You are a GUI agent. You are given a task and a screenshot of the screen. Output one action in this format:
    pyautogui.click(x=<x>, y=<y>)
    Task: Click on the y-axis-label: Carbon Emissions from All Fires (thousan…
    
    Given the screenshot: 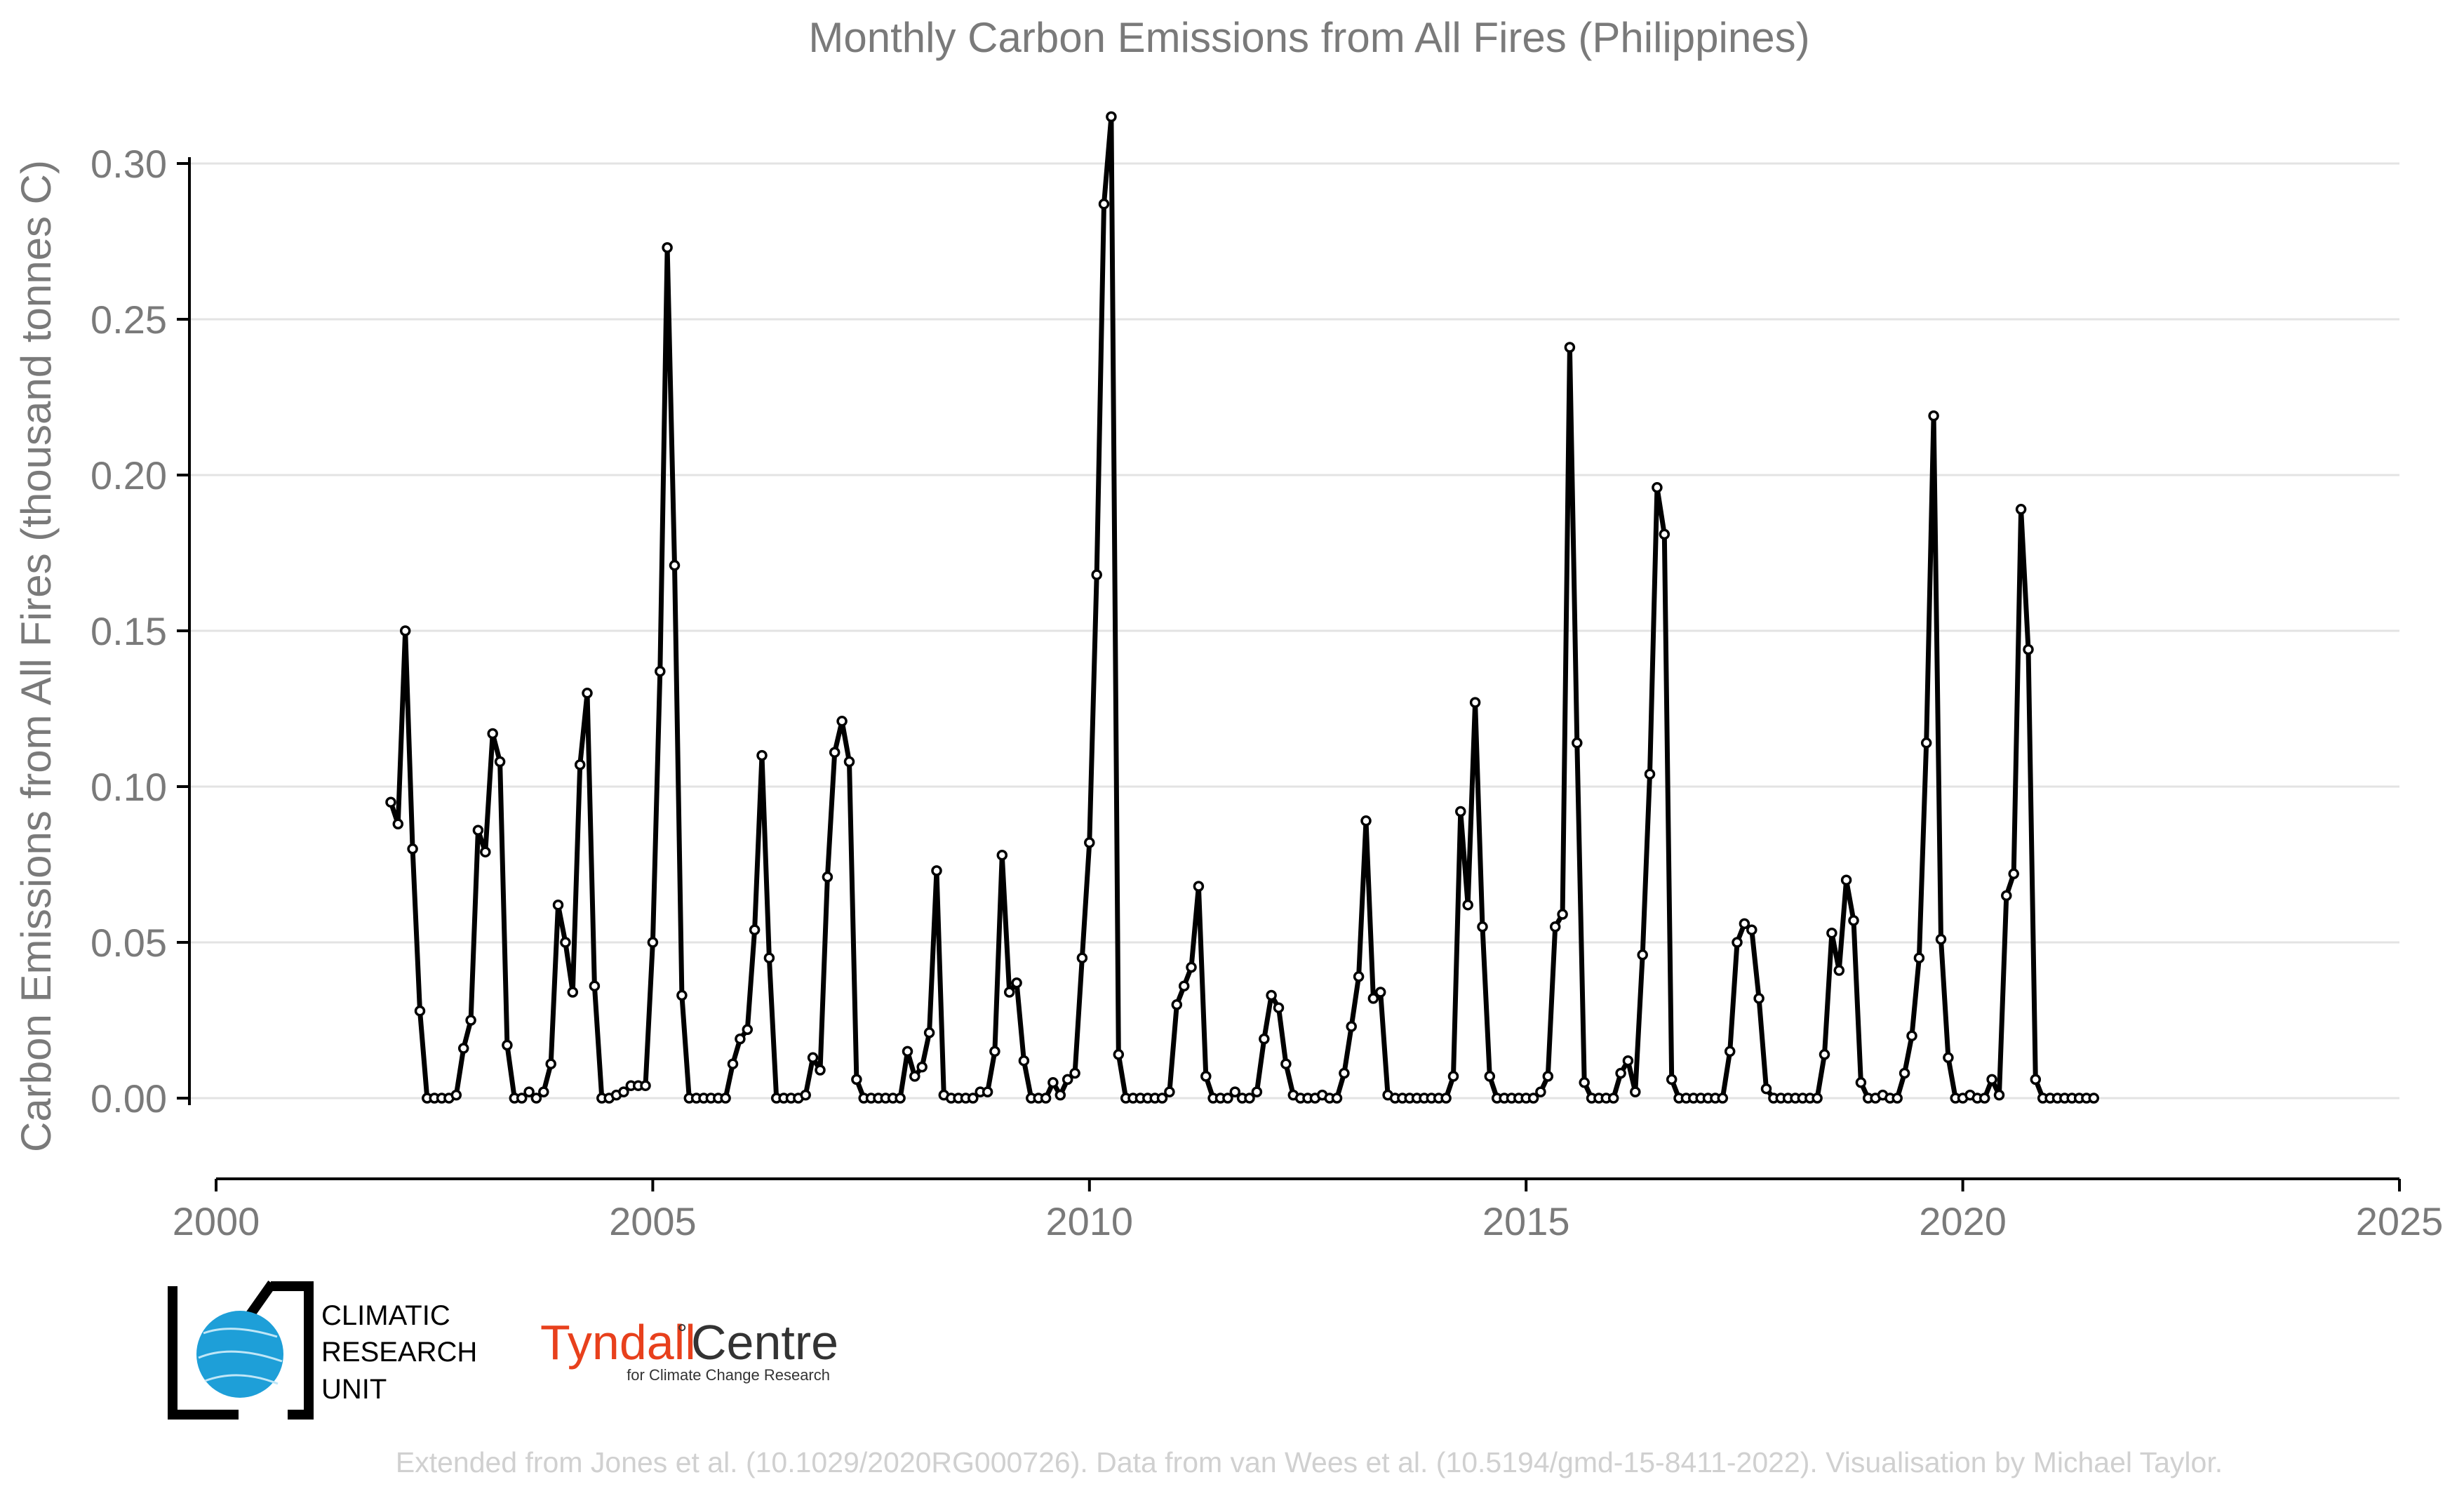 What is the action you would take?
    pyautogui.click(x=36, y=656)
    